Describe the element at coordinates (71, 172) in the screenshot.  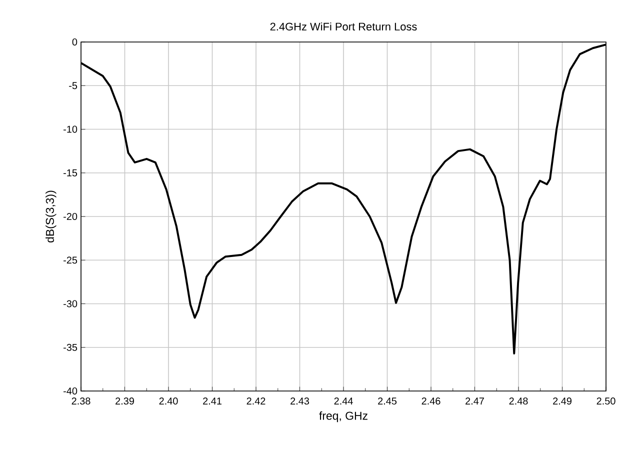
I see `y-tick-label: -15` at that location.